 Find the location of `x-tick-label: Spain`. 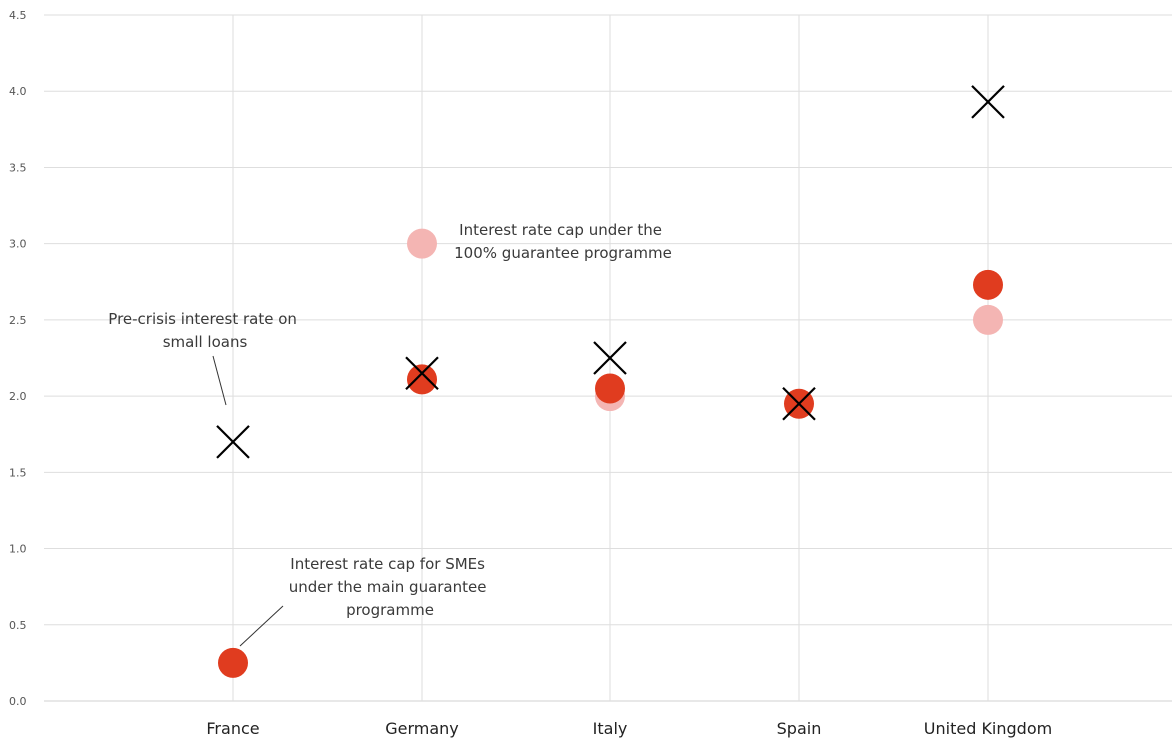

x-tick-label: Spain is located at coordinates (799, 728).